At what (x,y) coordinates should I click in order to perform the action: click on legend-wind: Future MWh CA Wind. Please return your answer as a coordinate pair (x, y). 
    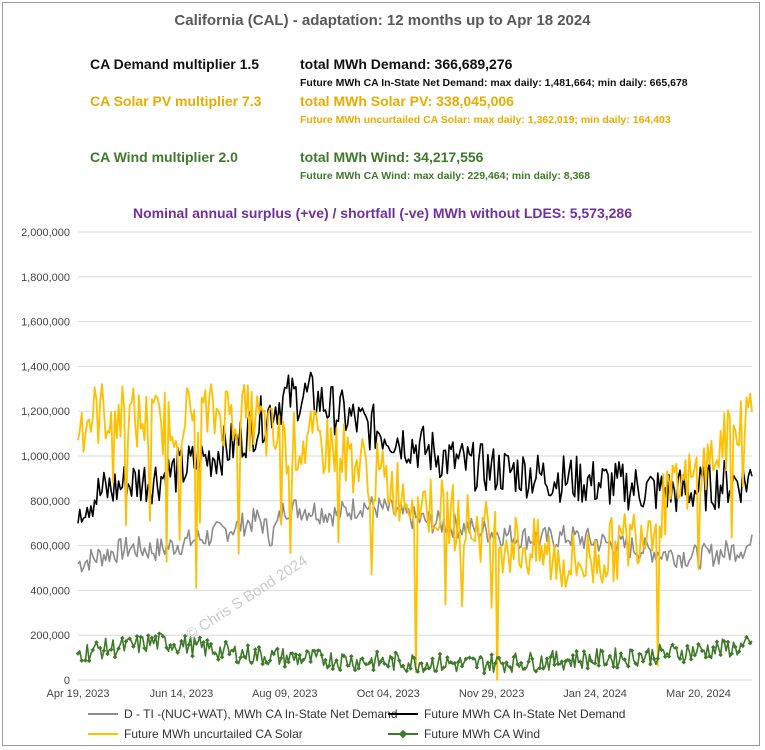
    Looking at the image, I should click on (464, 734).